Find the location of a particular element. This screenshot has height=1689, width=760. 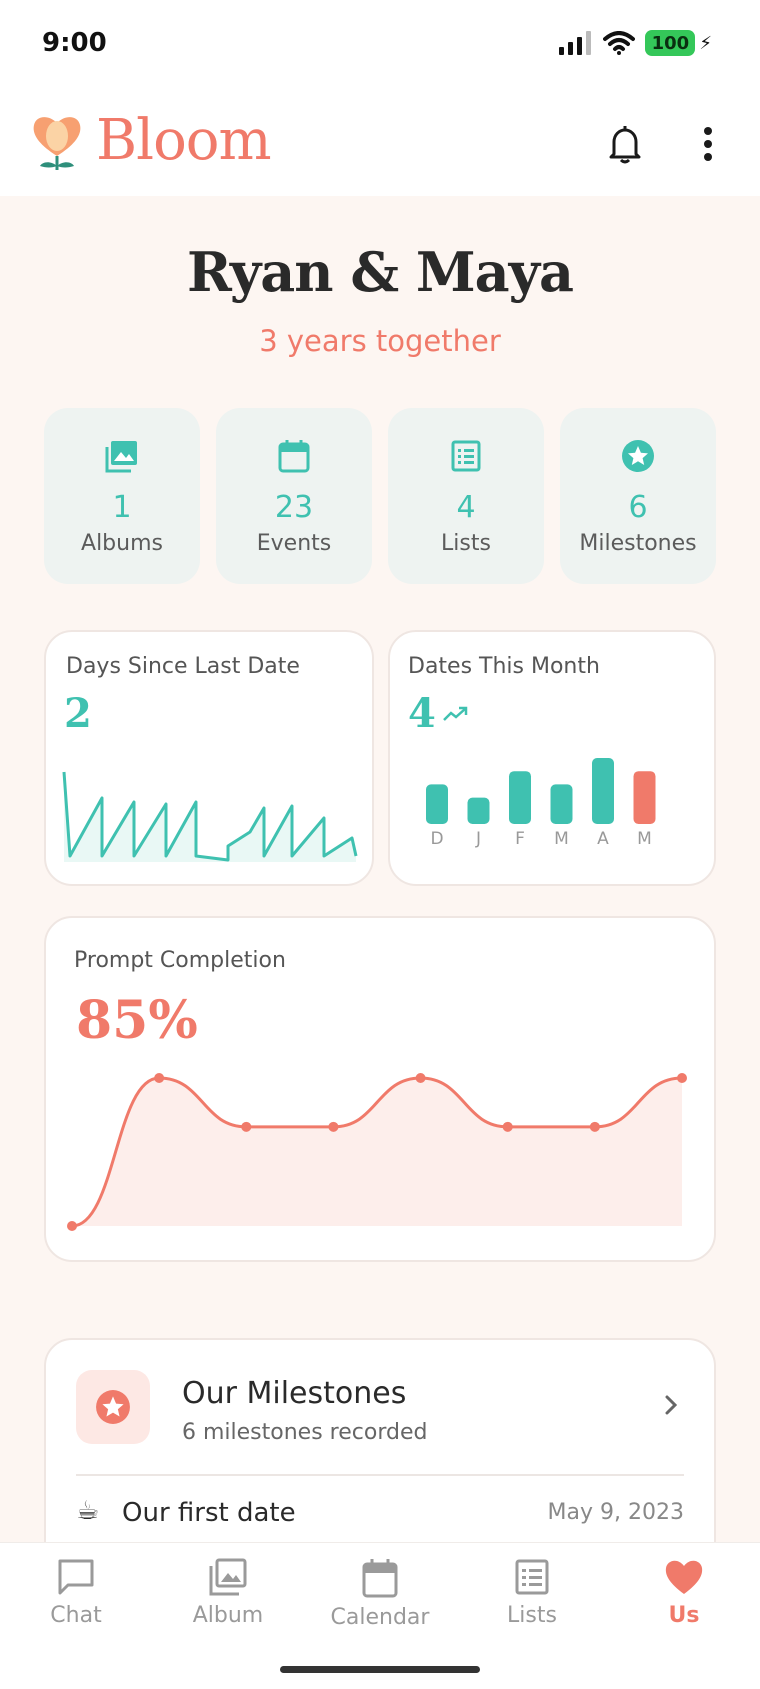

milestone-label: Our first date is located at coordinates (209, 1513).